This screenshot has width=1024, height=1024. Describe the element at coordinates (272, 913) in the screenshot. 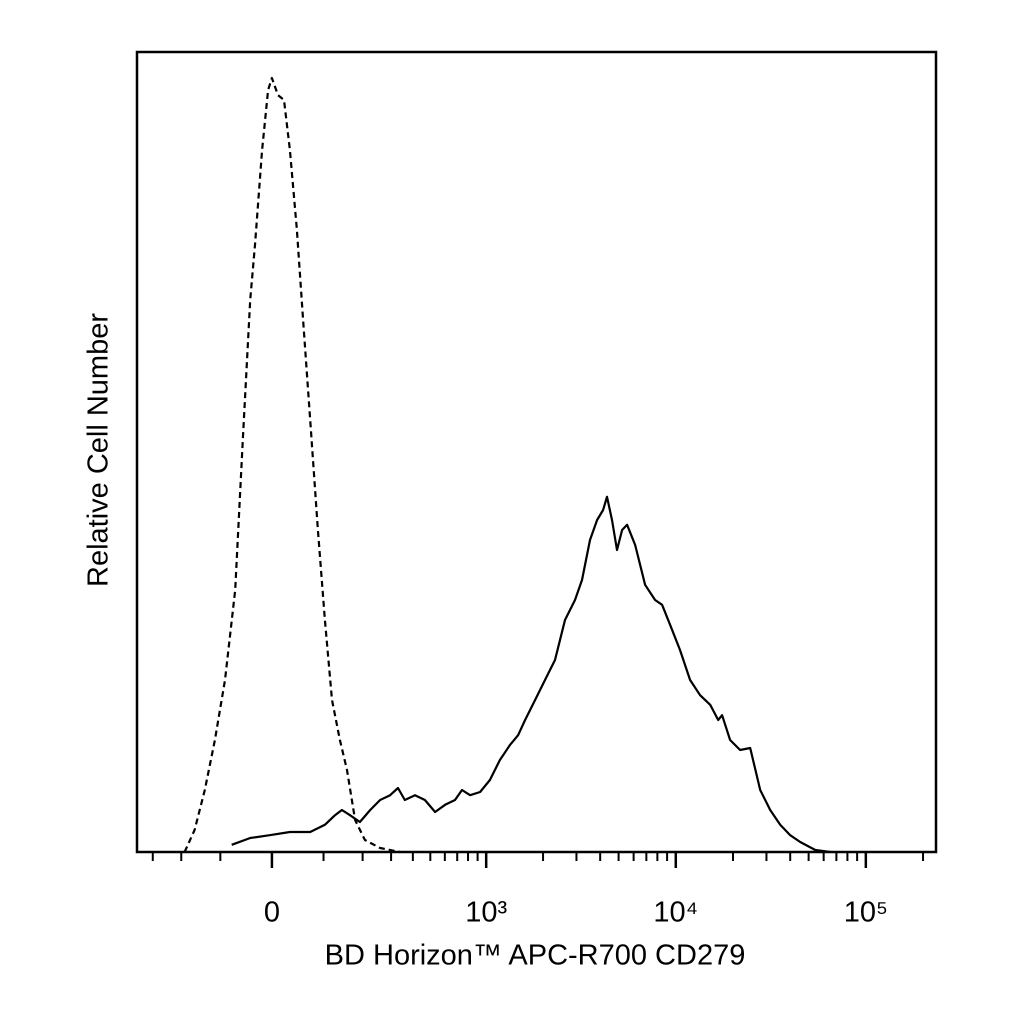

I see `x-tick-label: 0` at that location.